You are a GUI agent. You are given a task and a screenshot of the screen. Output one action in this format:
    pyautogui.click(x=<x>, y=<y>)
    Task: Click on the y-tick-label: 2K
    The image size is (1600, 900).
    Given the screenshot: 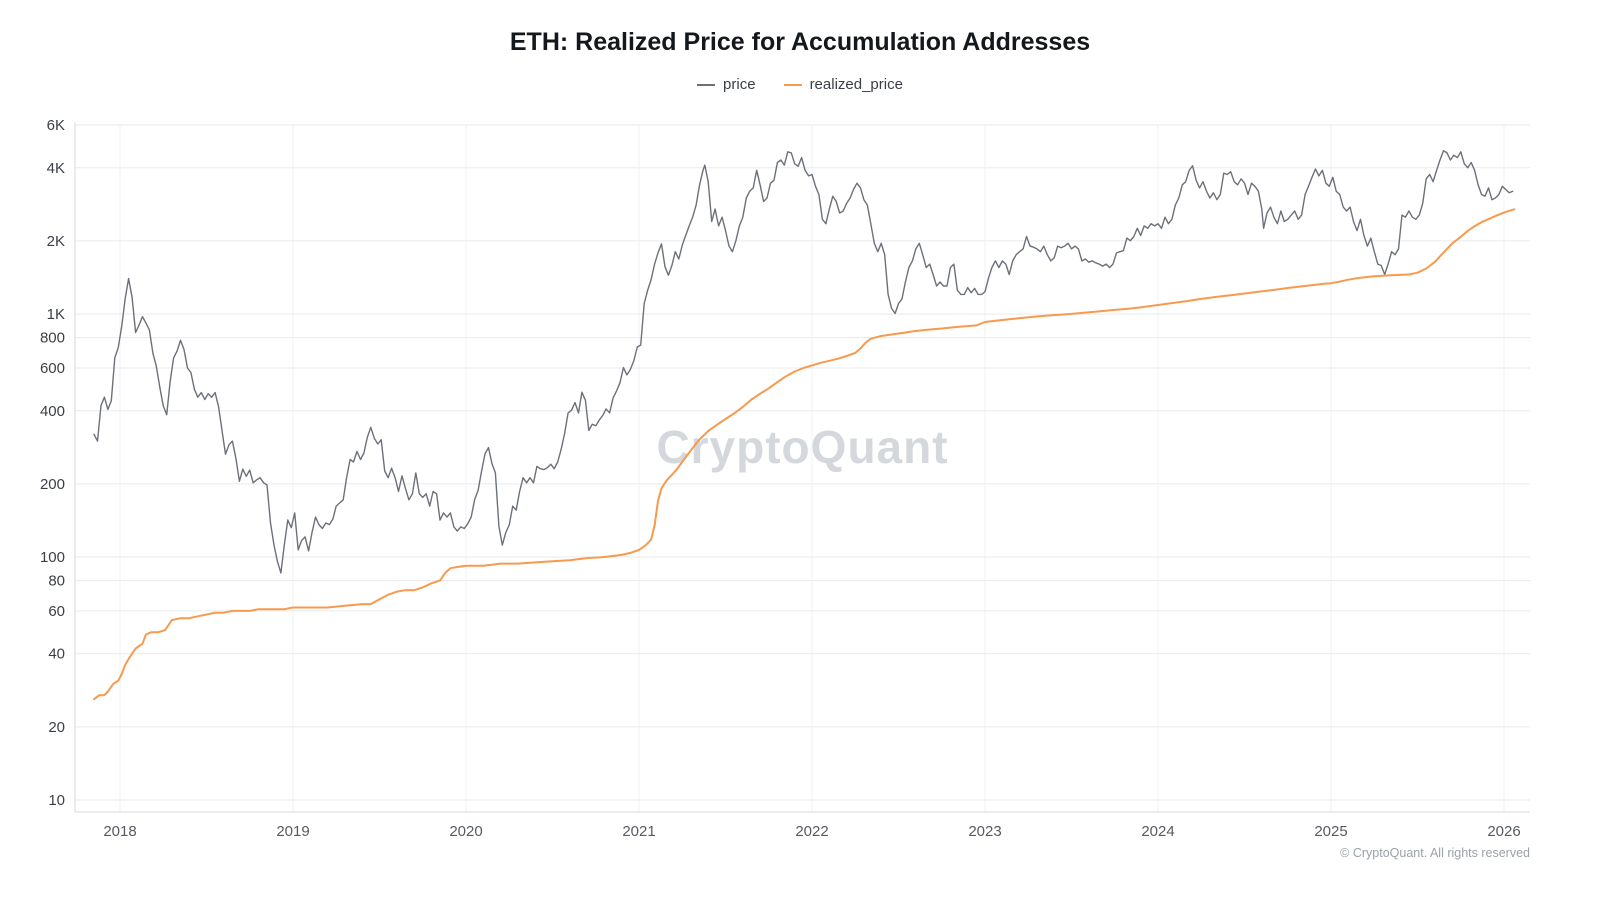 What is the action you would take?
    pyautogui.click(x=56, y=241)
    